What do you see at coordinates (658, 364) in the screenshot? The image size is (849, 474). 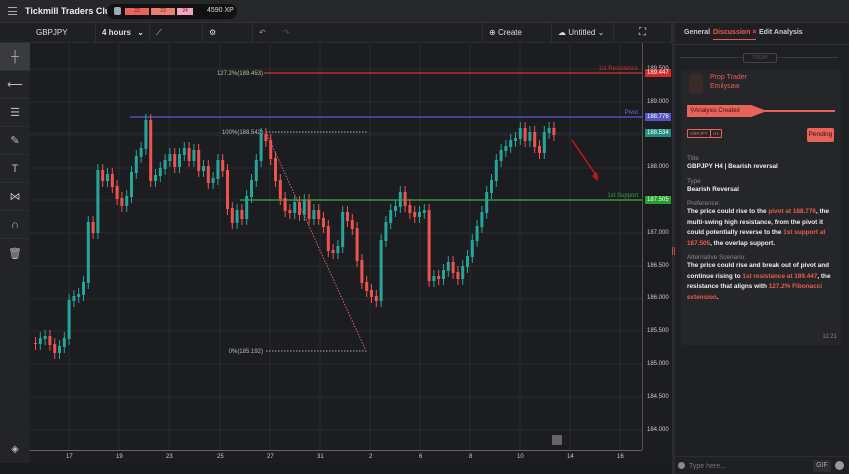 I see `y-tick: 185.000` at bounding box center [658, 364].